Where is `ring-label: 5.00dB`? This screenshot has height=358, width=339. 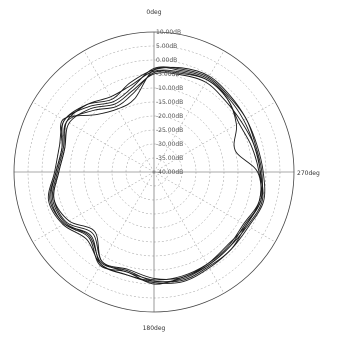
ring-label: 5.00dB is located at coordinates (166, 46).